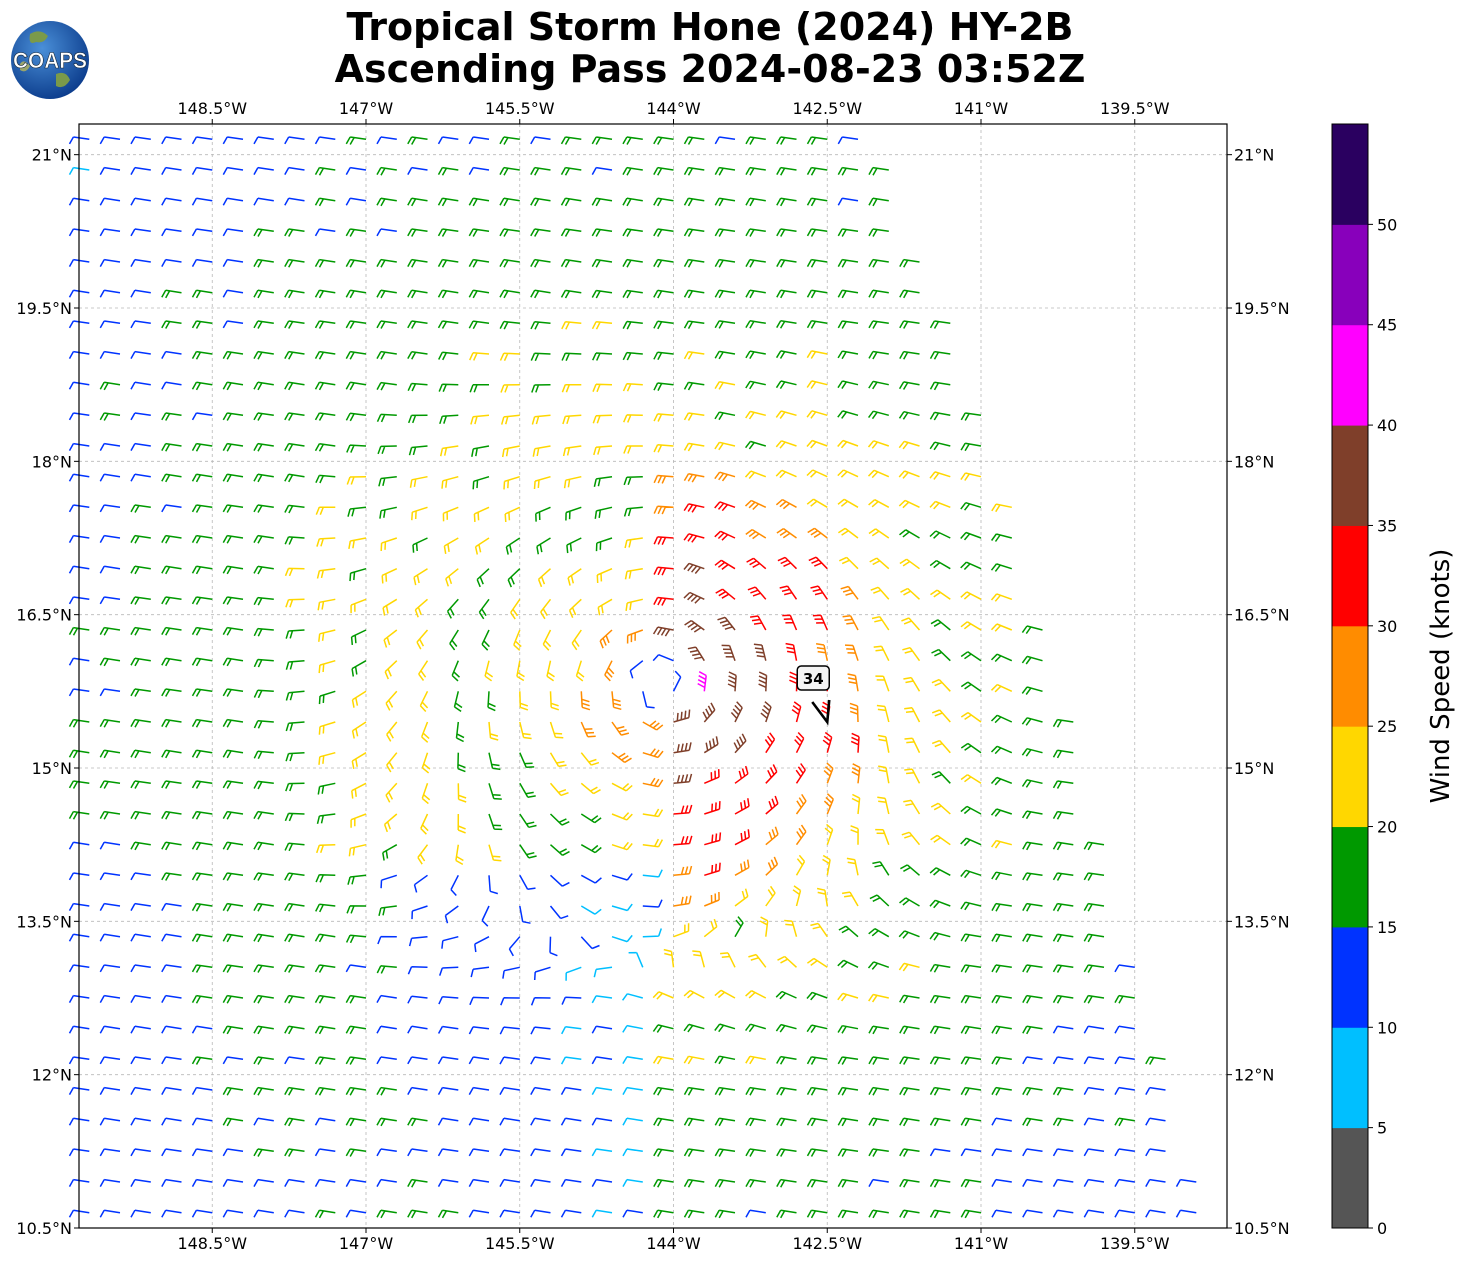 This screenshot has width=1468, height=1264. I want to click on colorbar-tick-label: 30, so click(1387, 626).